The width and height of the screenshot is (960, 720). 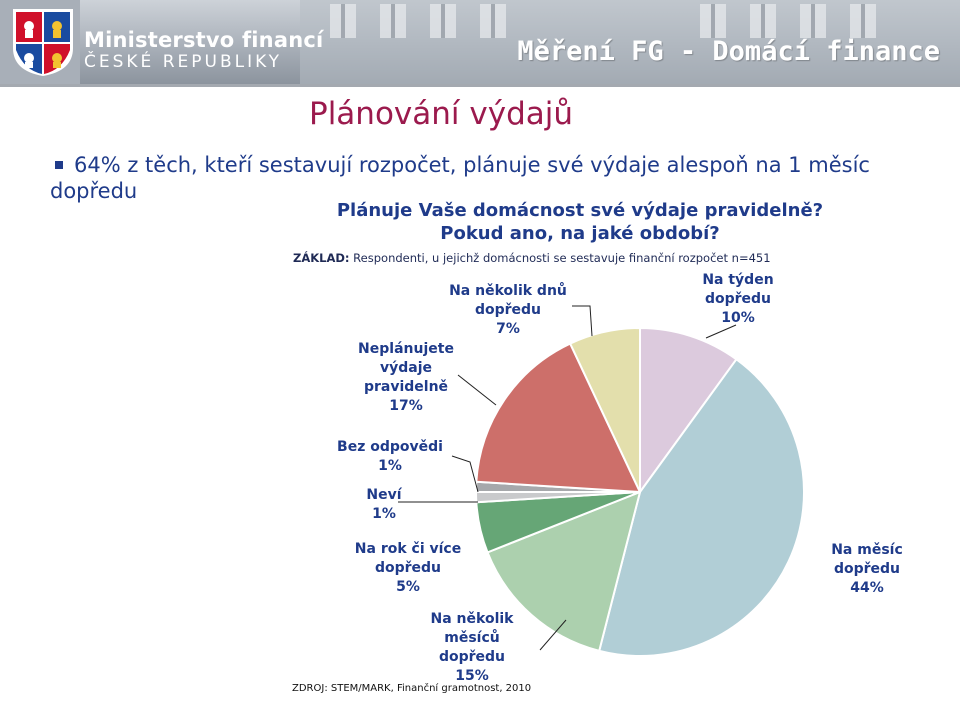 I want to click on slice-label-1: Na měsíc dopředu 44%, so click(x=867, y=569).